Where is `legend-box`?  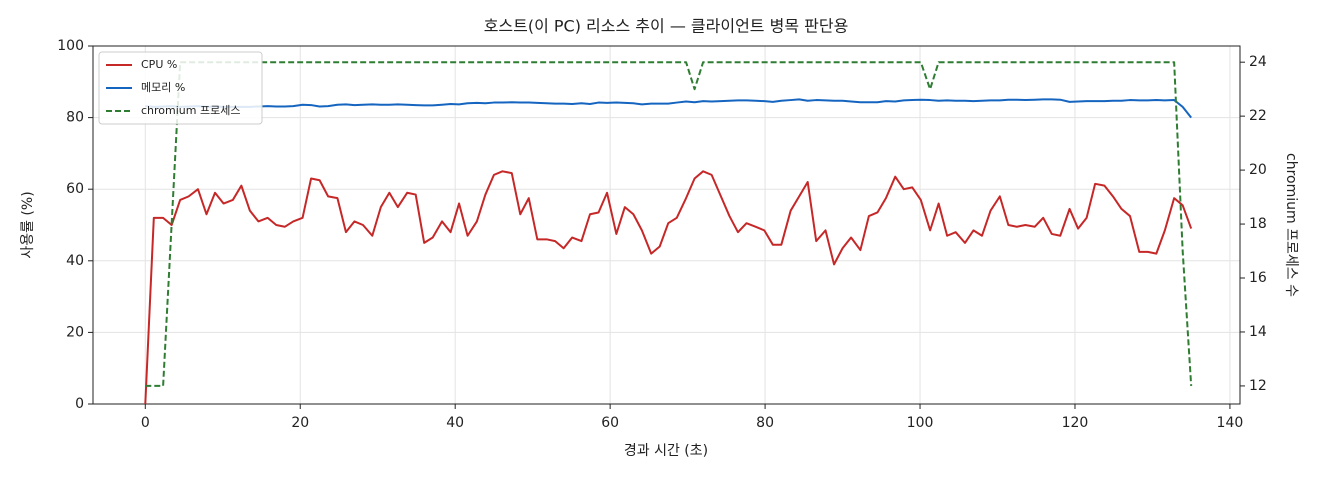
legend-box is located at coordinates (180, 88).